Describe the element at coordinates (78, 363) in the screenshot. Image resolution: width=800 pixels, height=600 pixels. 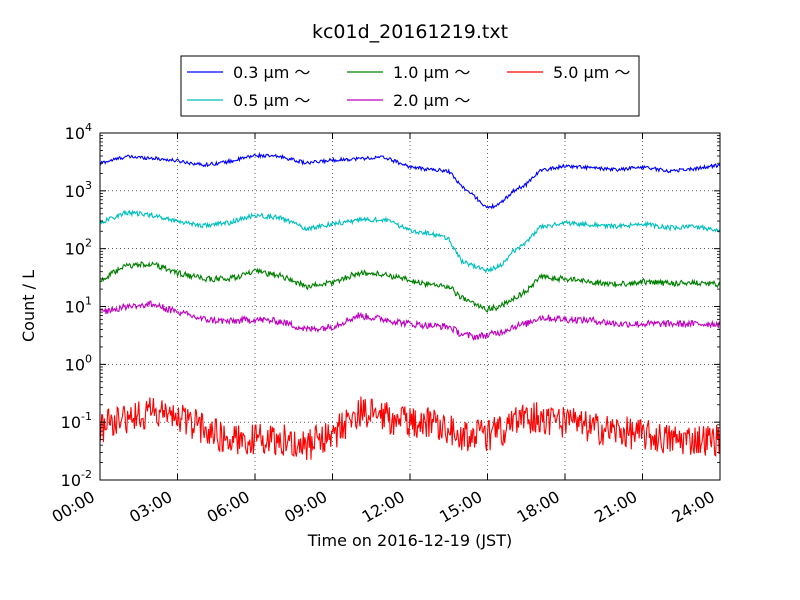
I see `y-tick-label: 10⁰` at that location.